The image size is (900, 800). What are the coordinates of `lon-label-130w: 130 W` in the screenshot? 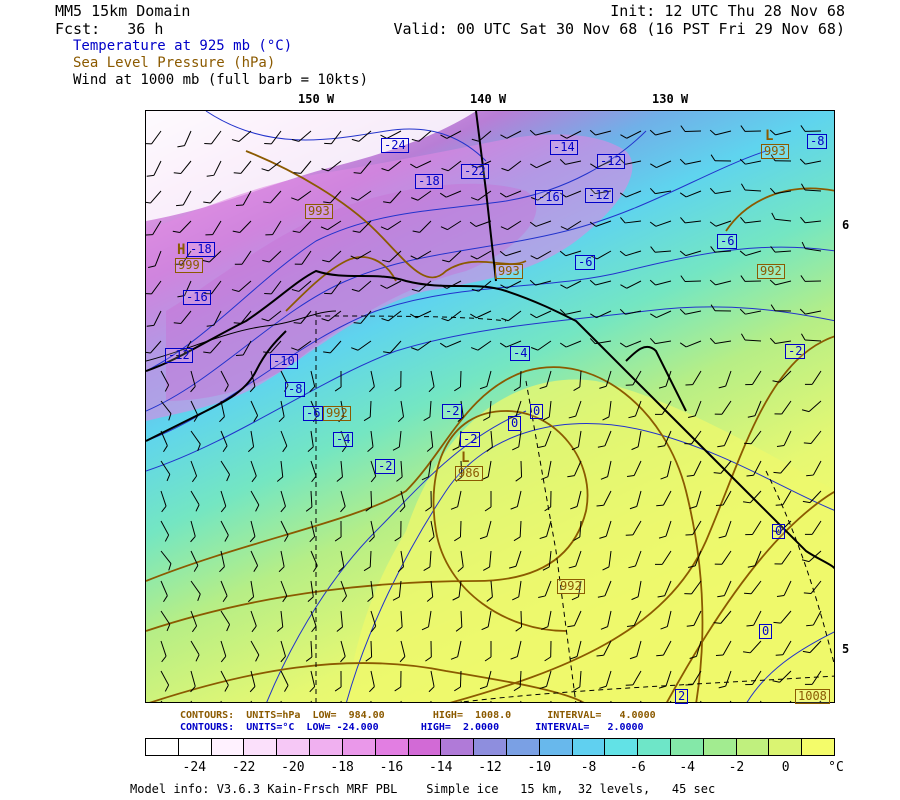 It's located at (670, 99).